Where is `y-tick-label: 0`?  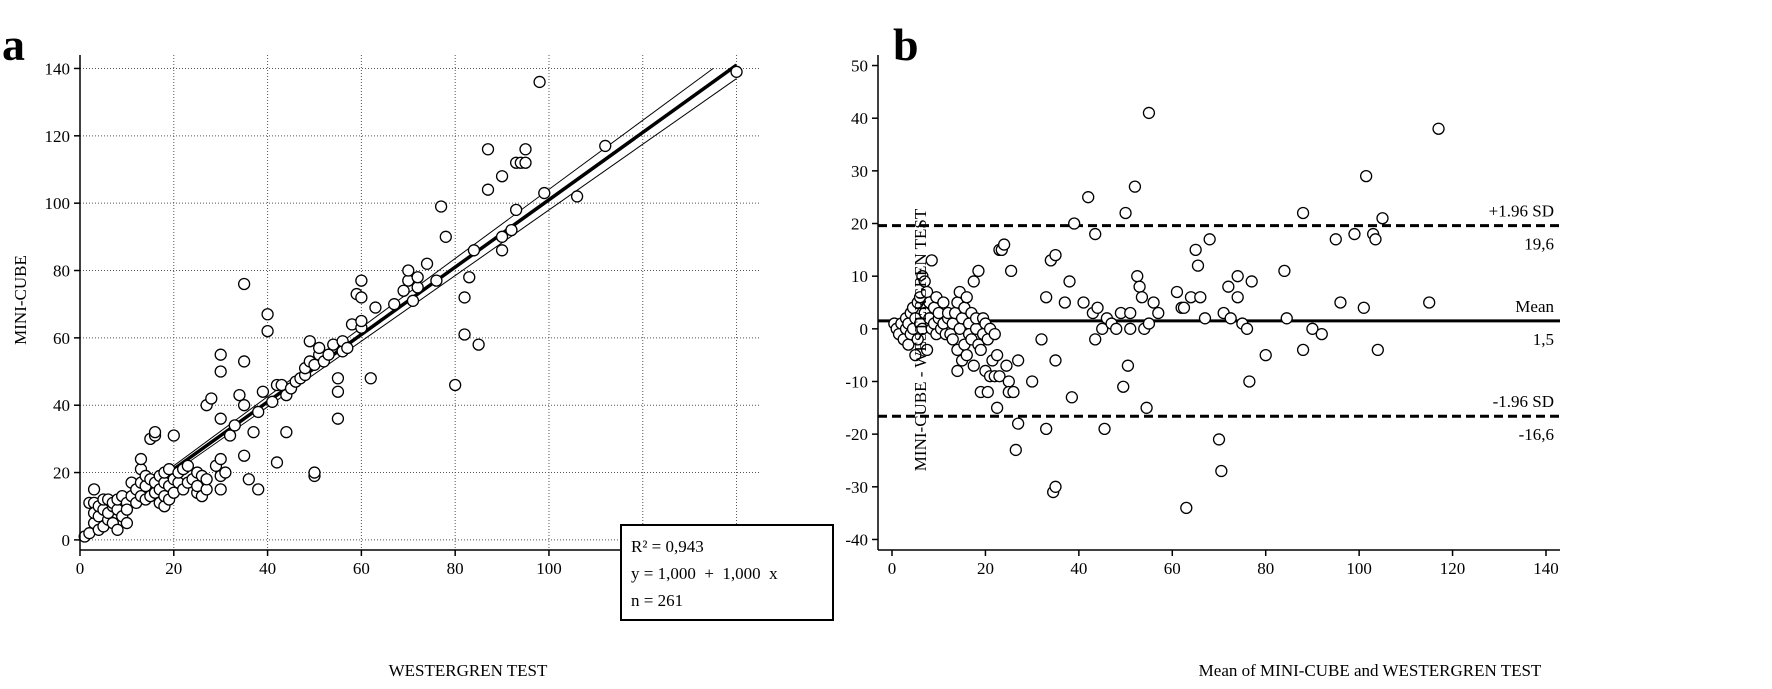
y-tick-label: 0 is located at coordinates (864, 329).